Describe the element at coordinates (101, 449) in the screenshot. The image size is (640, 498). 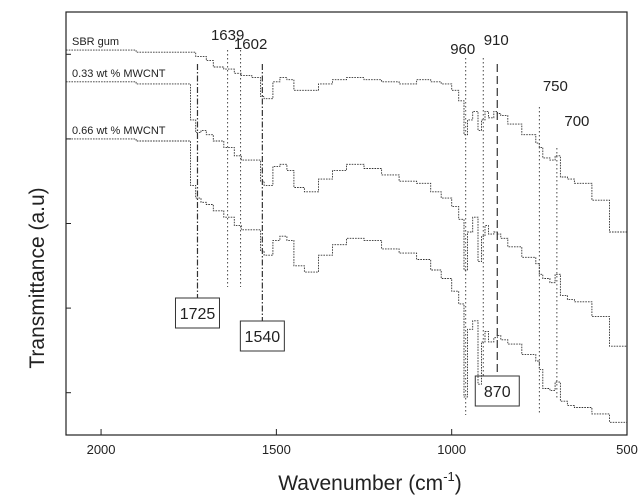
I see `x-tick-label: 2000` at that location.